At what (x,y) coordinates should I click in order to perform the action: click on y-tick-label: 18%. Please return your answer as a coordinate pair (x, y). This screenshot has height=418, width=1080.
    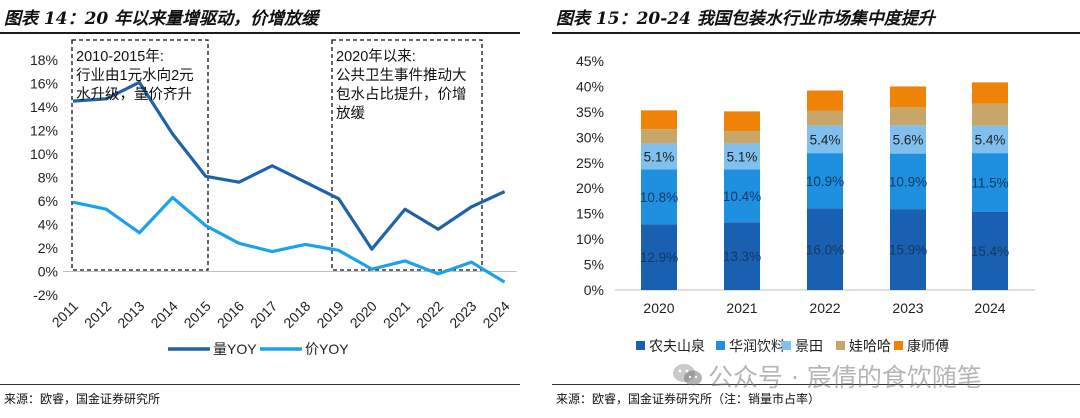
    Looking at the image, I should click on (44, 60).